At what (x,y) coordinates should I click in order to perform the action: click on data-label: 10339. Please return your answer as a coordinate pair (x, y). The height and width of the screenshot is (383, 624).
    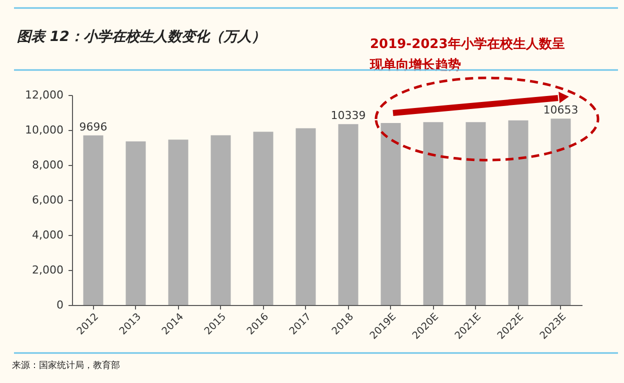
    Looking at the image, I should click on (348, 115).